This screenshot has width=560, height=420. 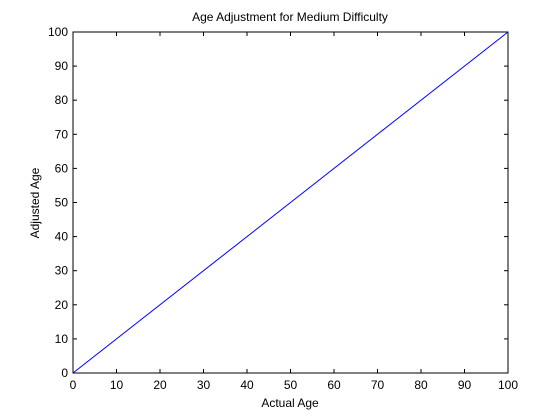 What do you see at coordinates (290, 403) in the screenshot?
I see `x-axis-label: Actual Age` at bounding box center [290, 403].